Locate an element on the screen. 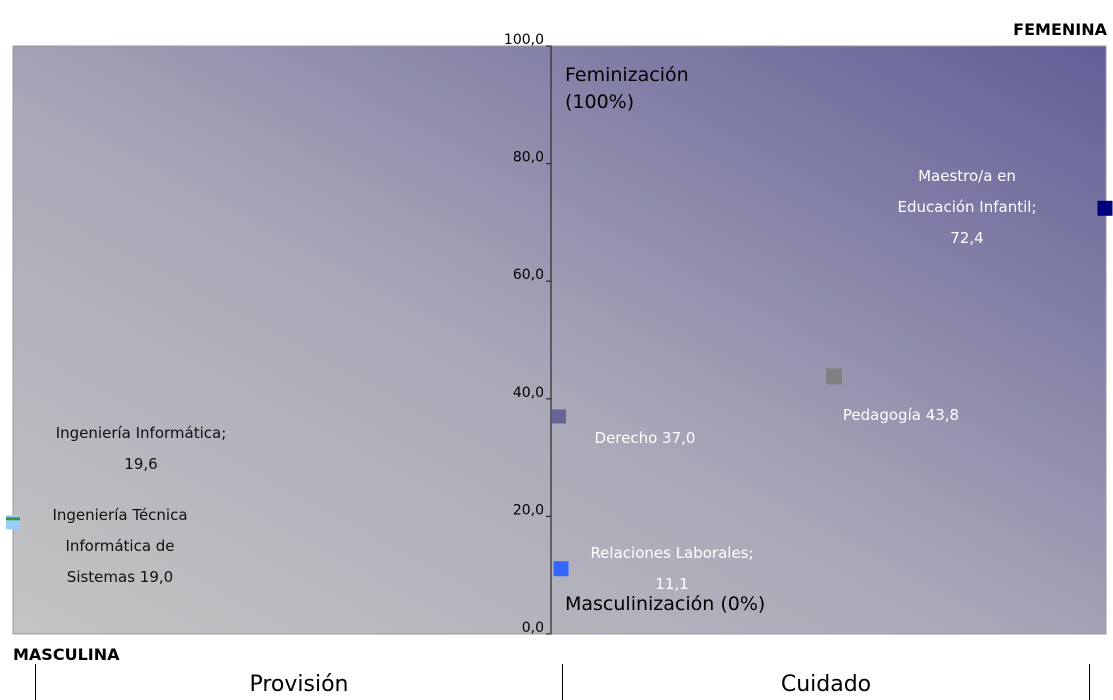  data-label-ingenieria-informatica: Ingeniería Informática; 19,6 is located at coordinates (141, 448).